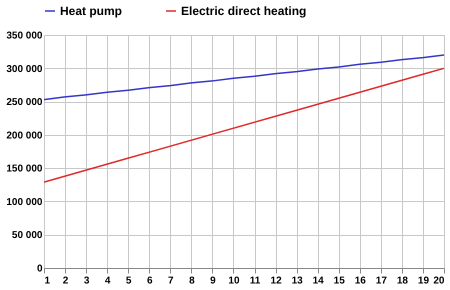  I want to click on x-tick-label: 19, so click(424, 281).